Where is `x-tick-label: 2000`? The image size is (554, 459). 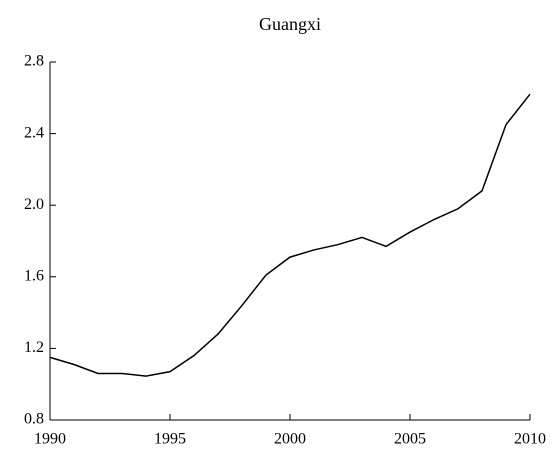 x-tick-label: 2000 is located at coordinates (290, 439).